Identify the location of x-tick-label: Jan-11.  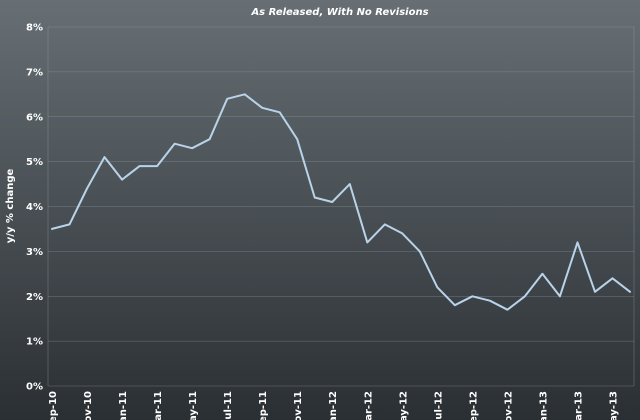
(123, 405).